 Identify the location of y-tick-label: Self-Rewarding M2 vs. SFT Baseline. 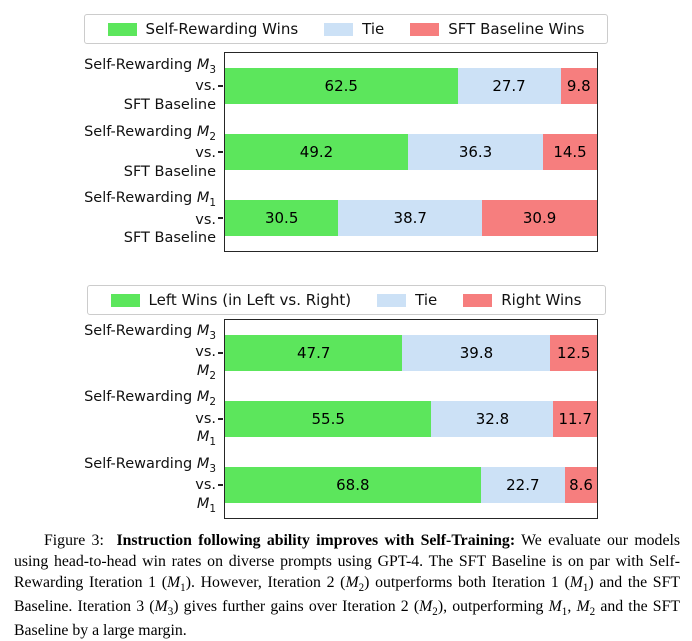
(117, 152).